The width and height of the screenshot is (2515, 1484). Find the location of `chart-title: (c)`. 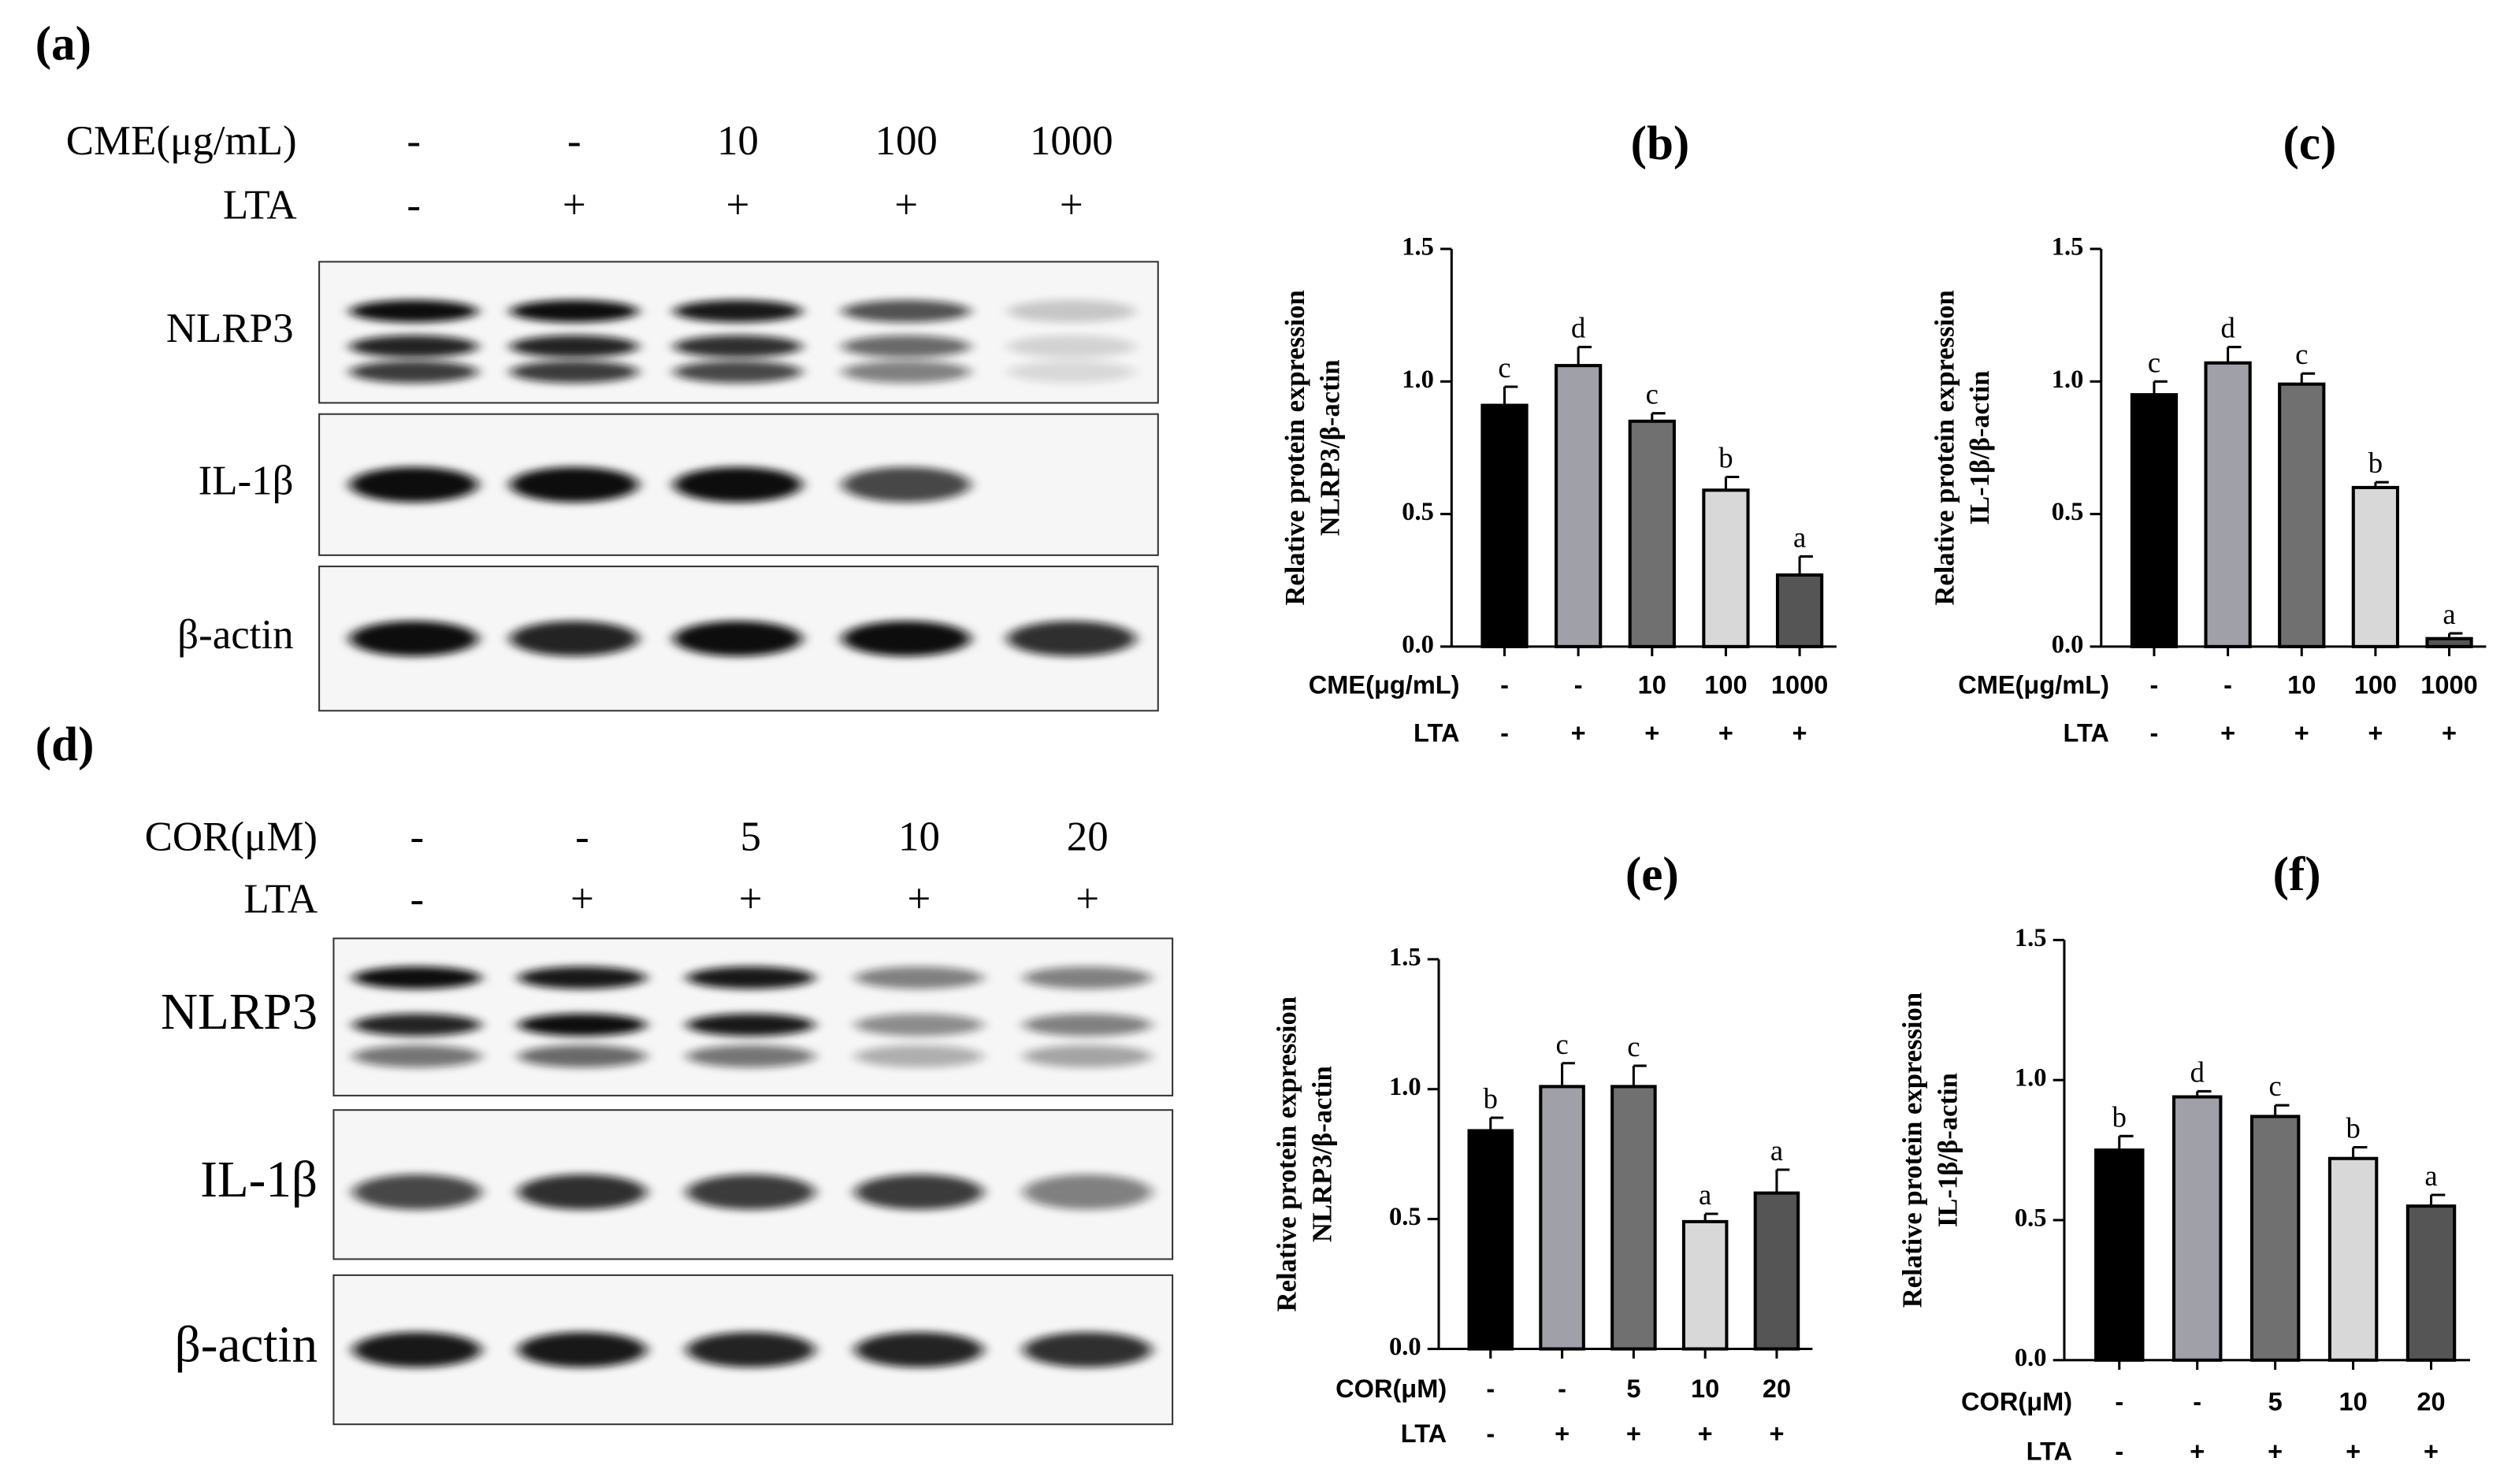

chart-title: (c) is located at coordinates (2310, 143).